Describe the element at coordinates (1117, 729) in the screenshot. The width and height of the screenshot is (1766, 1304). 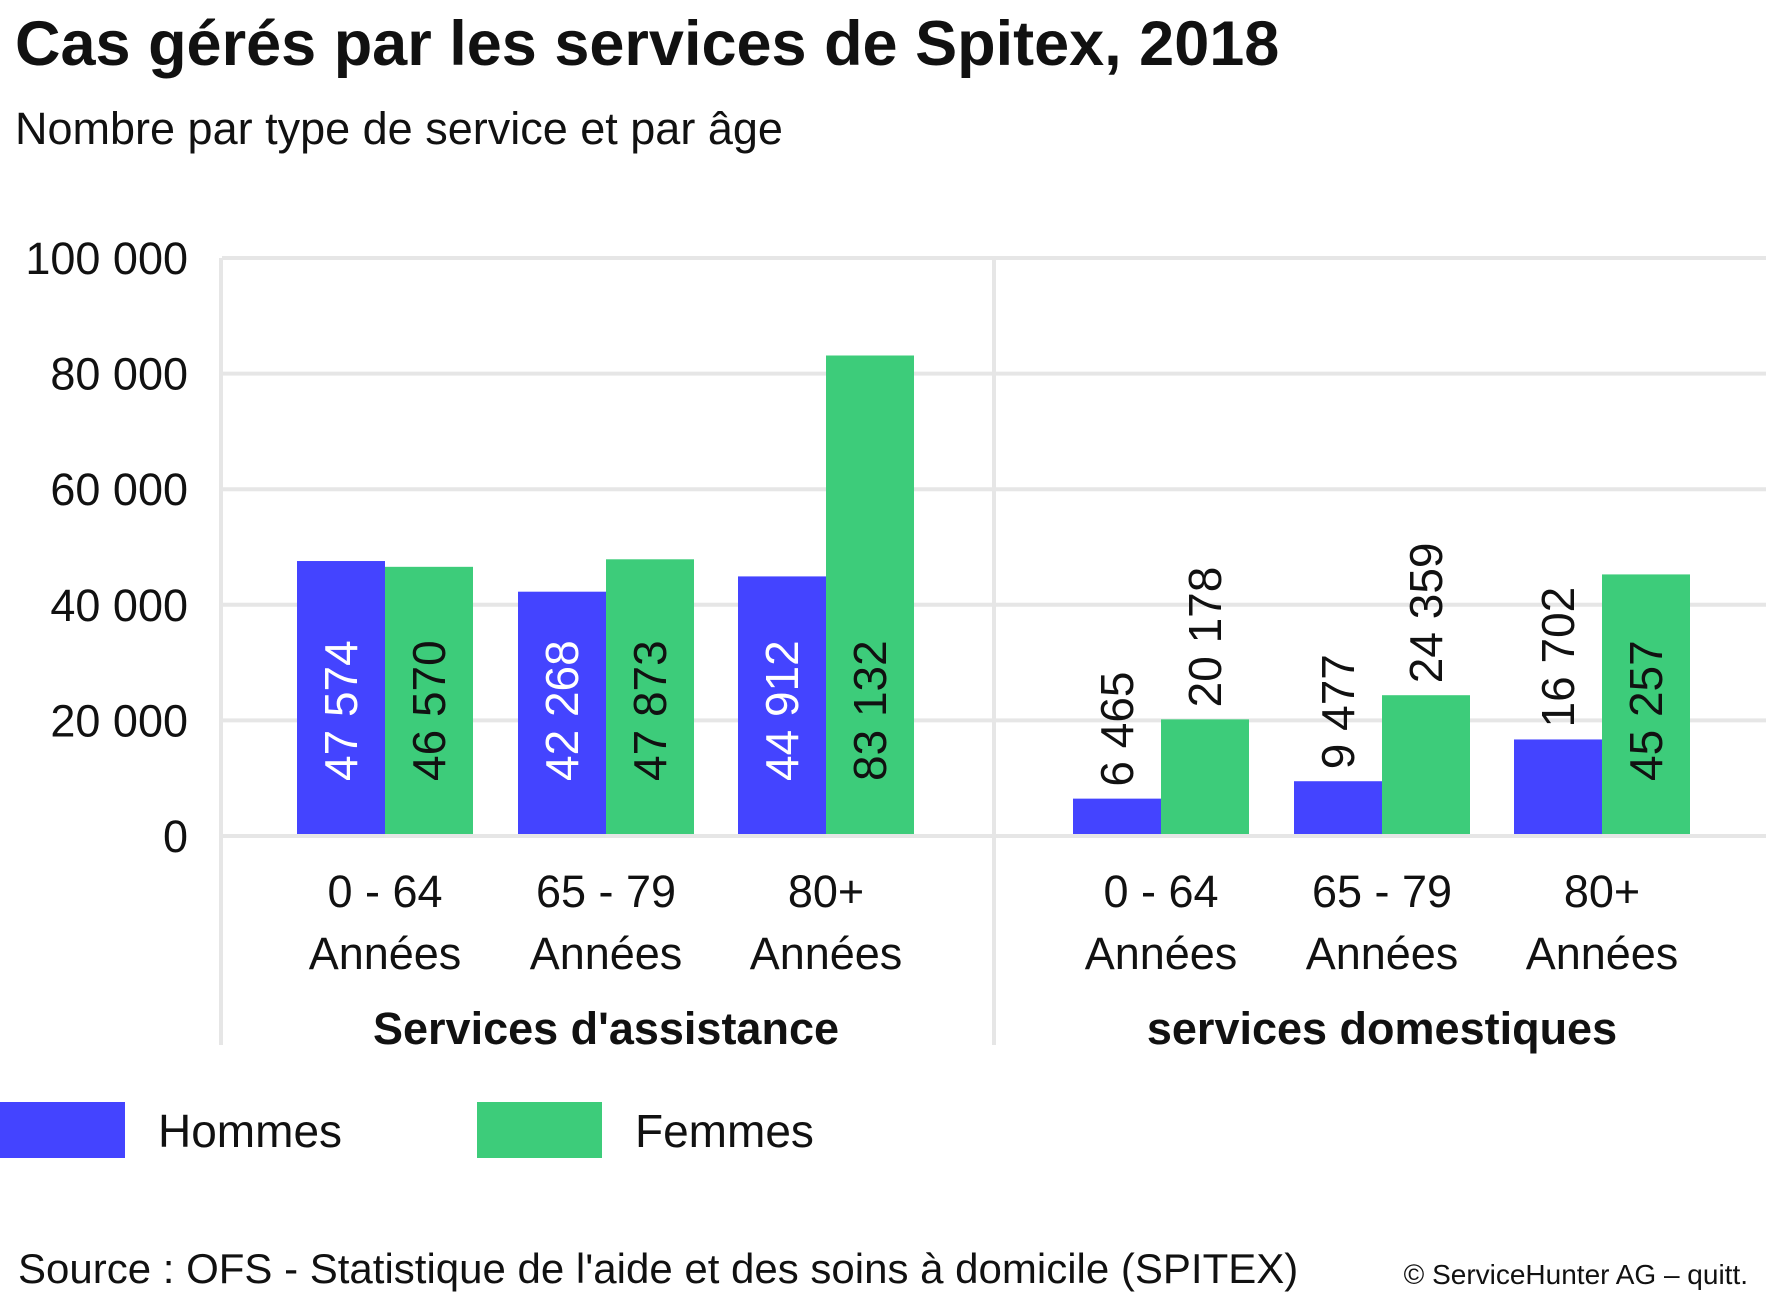
I see `data-label: 6 465` at that location.